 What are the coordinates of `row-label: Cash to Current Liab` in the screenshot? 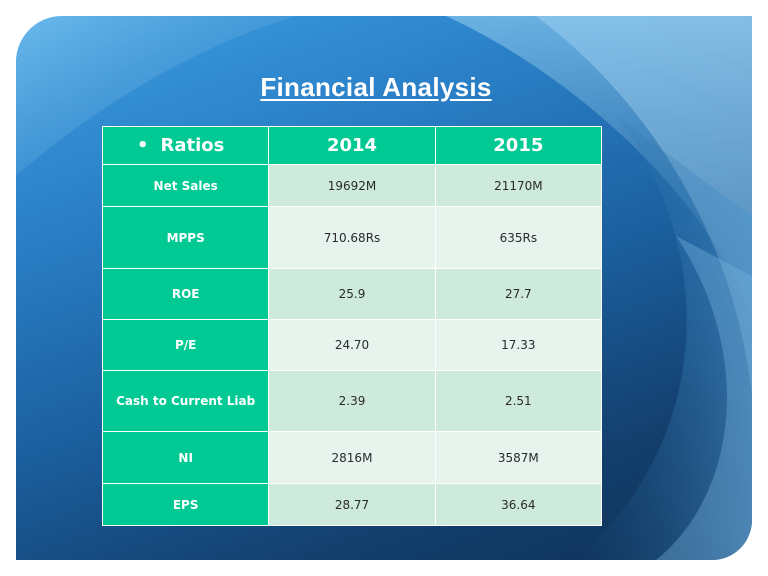 It's located at (185, 401).